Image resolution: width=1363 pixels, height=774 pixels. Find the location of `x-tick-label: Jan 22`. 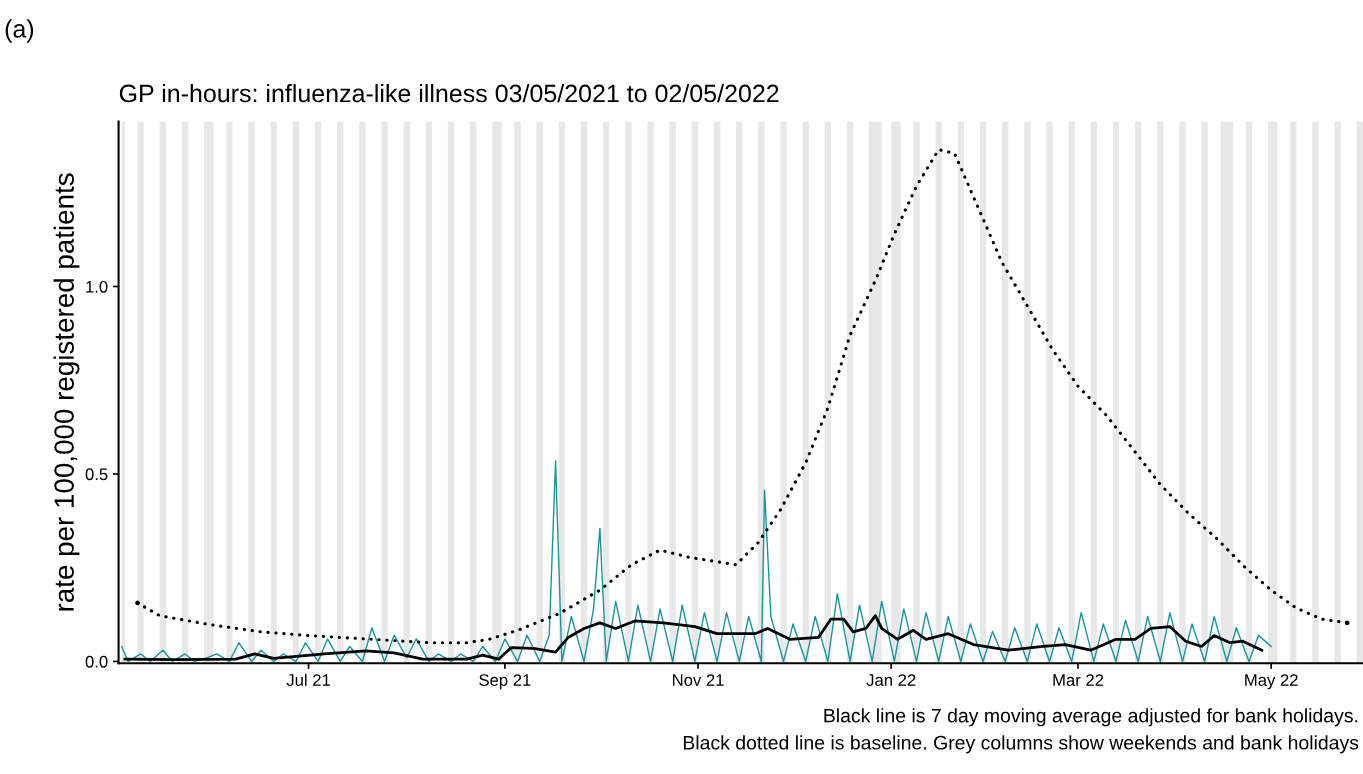

x-tick-label: Jan 22 is located at coordinates (891, 680).